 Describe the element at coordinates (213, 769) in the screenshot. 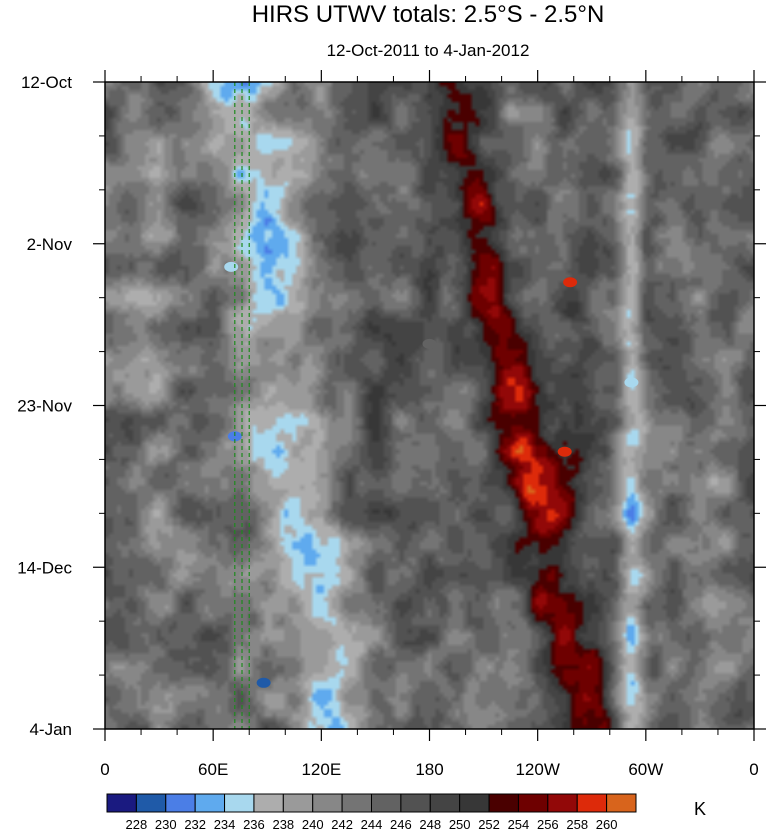

I see `x-tick-label: 60E` at that location.